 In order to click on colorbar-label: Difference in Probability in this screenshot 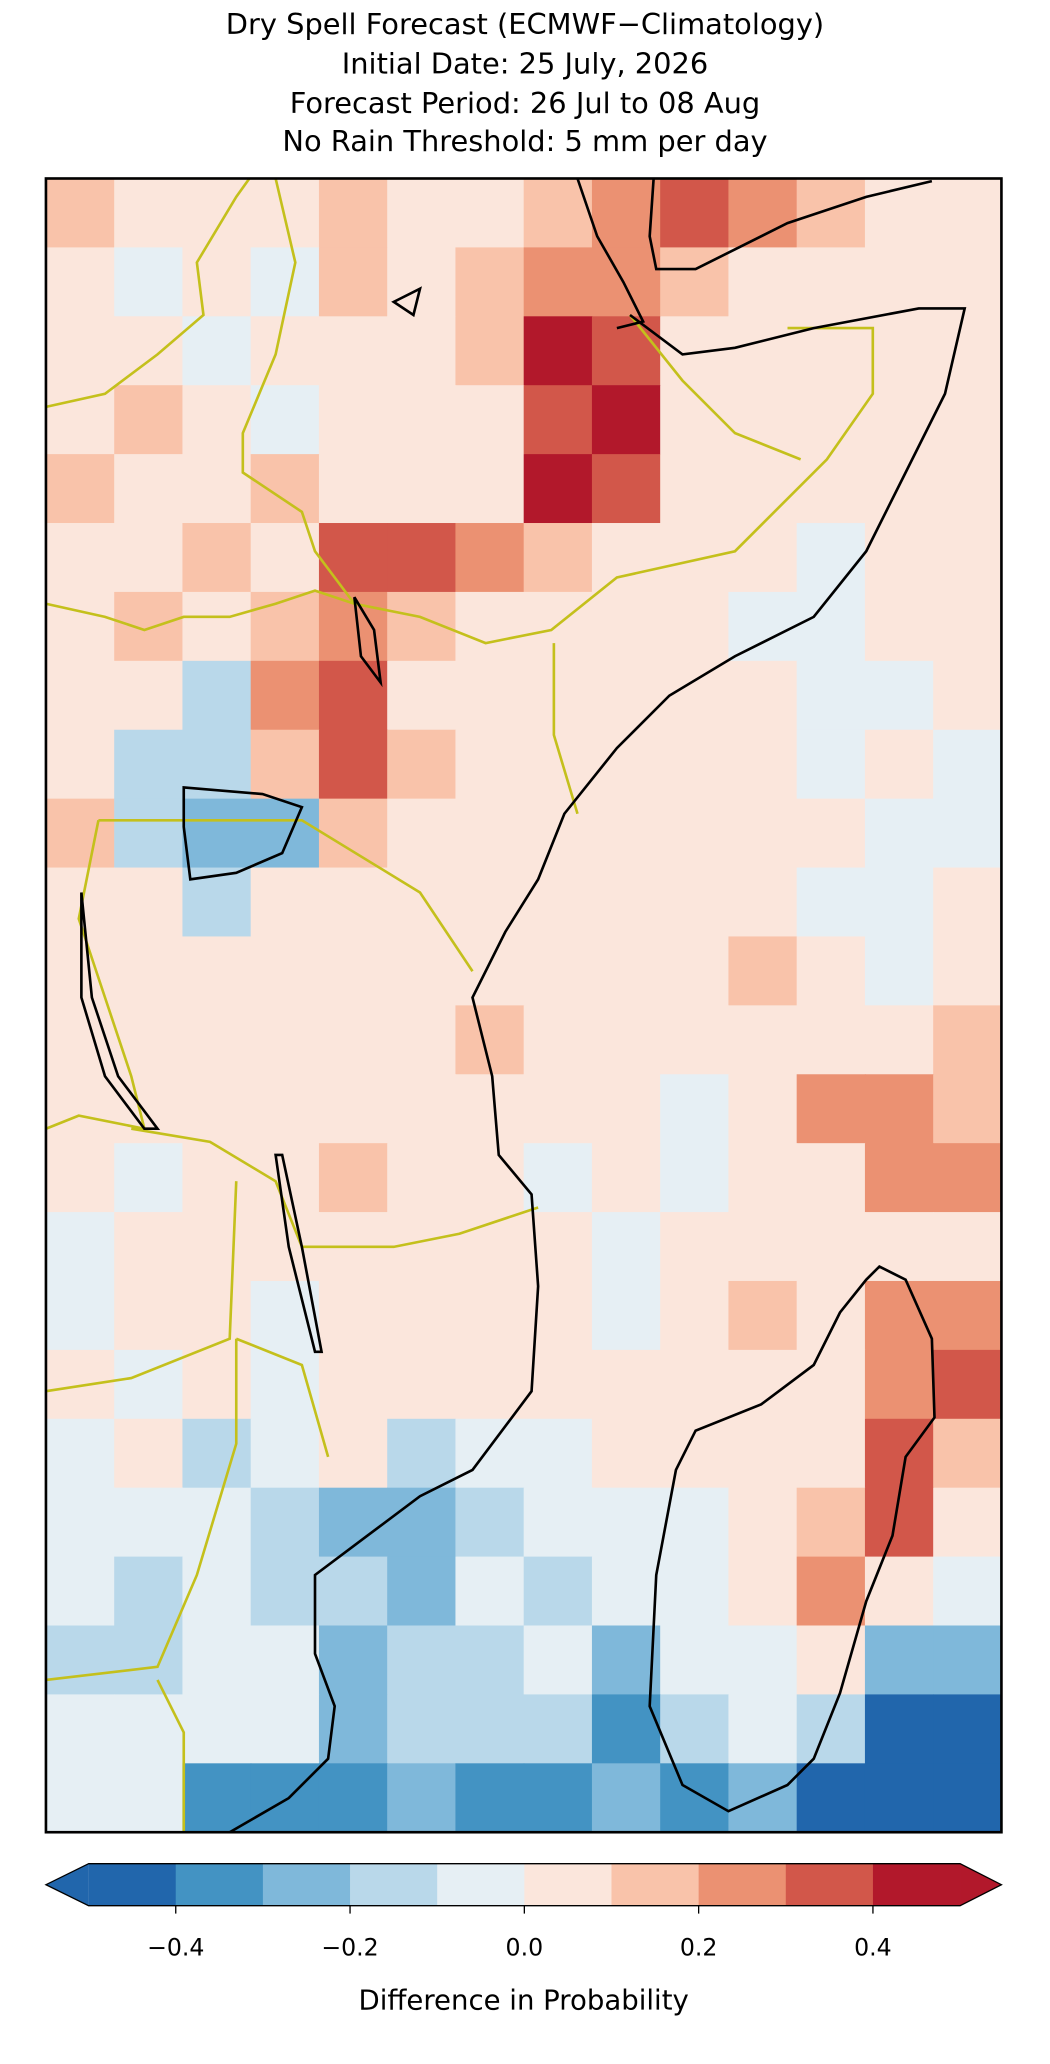, I will do `click(524, 2001)`.